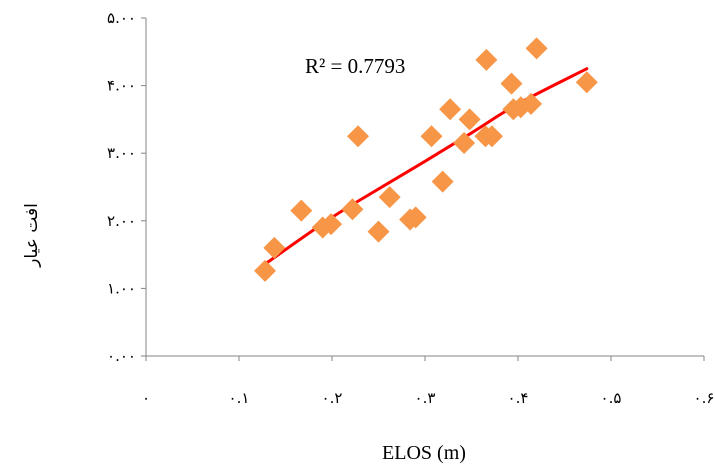 The width and height of the screenshot is (715, 466). I want to click on r-squared-annotation: R² = 0.7793, so click(355, 66).